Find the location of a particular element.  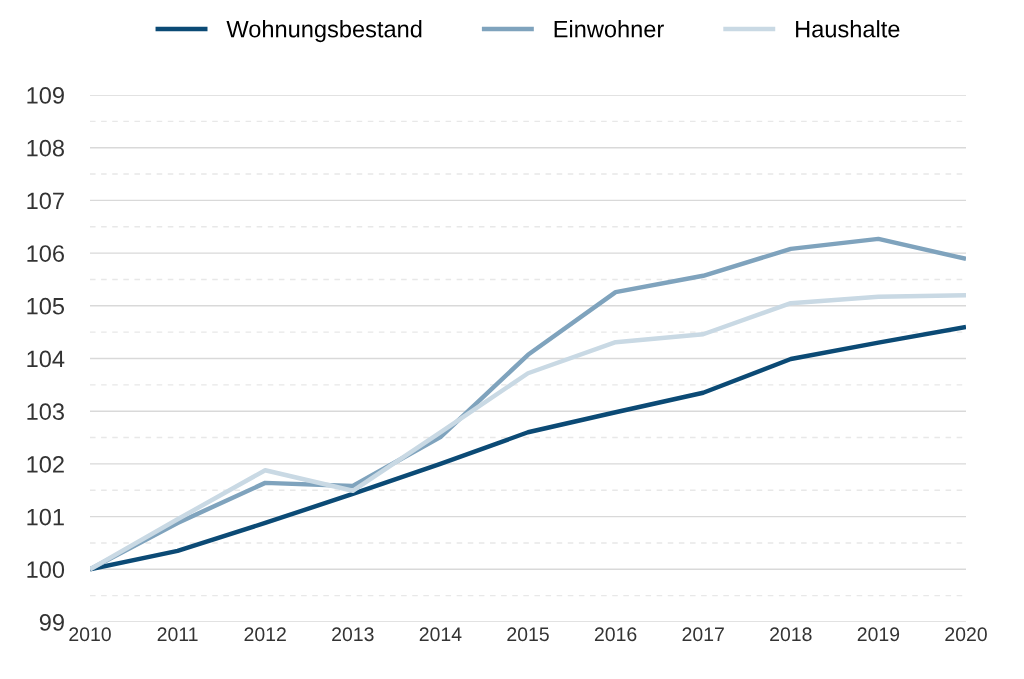

y-tick-label: 104 is located at coordinates (46, 359).